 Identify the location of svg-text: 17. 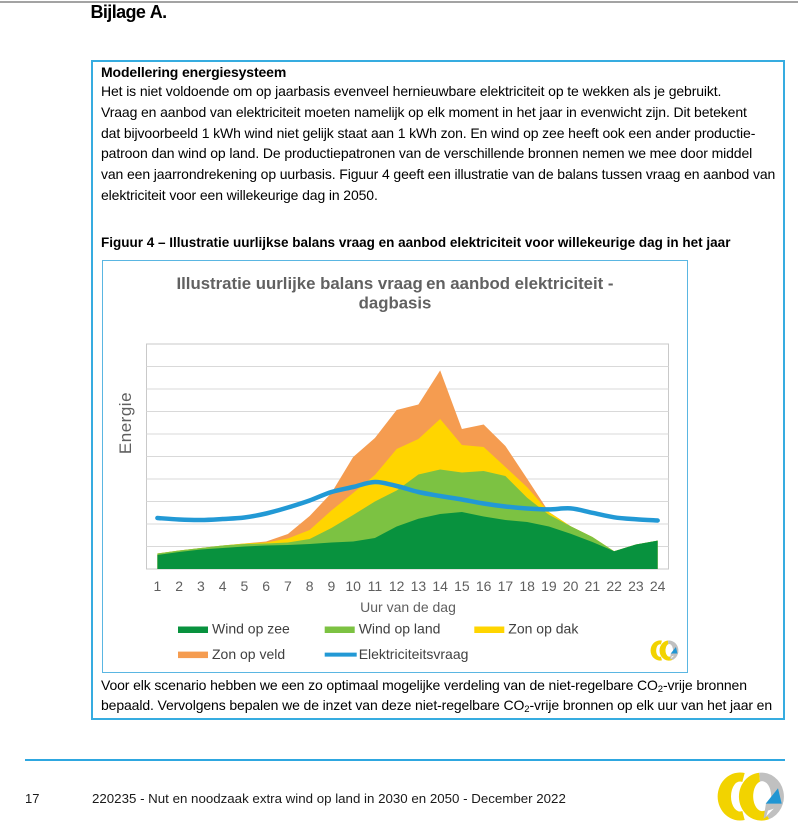
(506, 586).